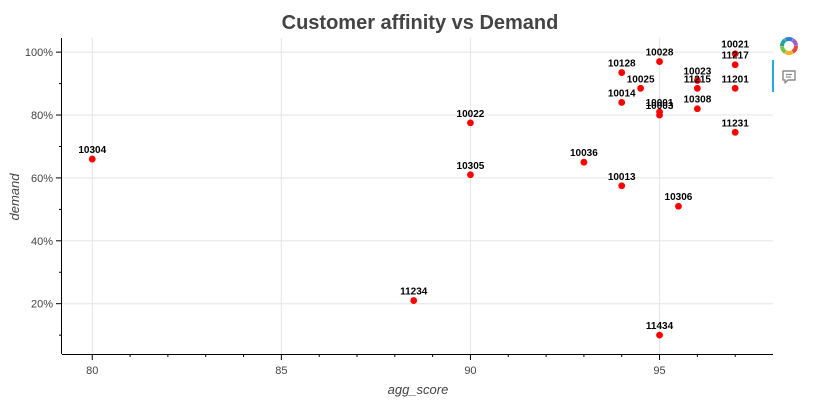 The image size is (813, 403). Describe the element at coordinates (420, 23) in the screenshot. I see `chart-title: Customer affinity vs Demand` at that location.